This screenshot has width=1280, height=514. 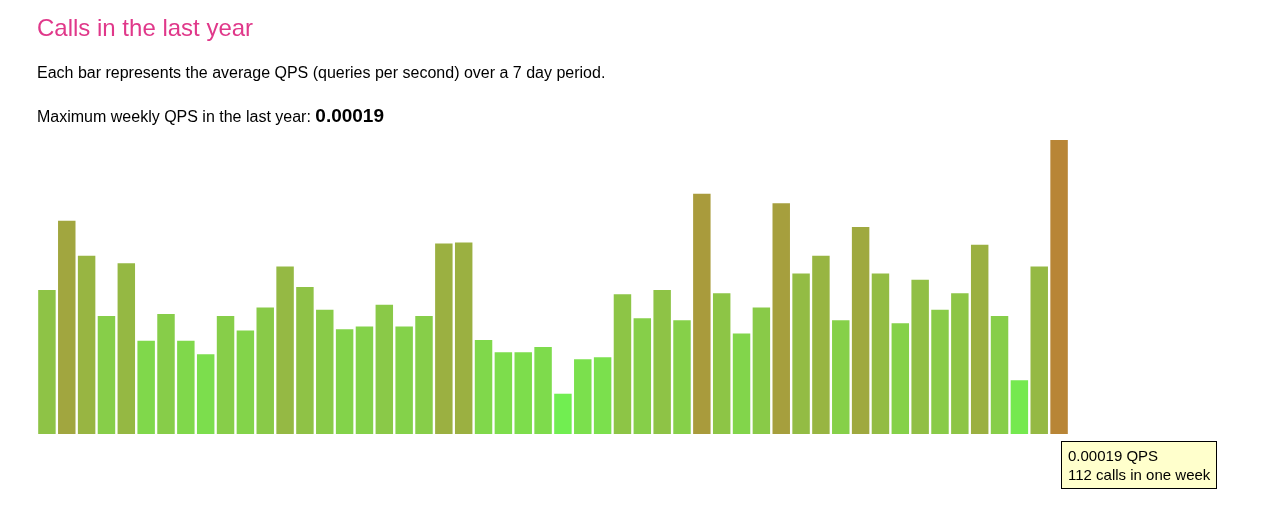 I want to click on chart-subtitle: Each bar represents the average QPS (queries per second) over a 7 day period., so click(x=321, y=73).